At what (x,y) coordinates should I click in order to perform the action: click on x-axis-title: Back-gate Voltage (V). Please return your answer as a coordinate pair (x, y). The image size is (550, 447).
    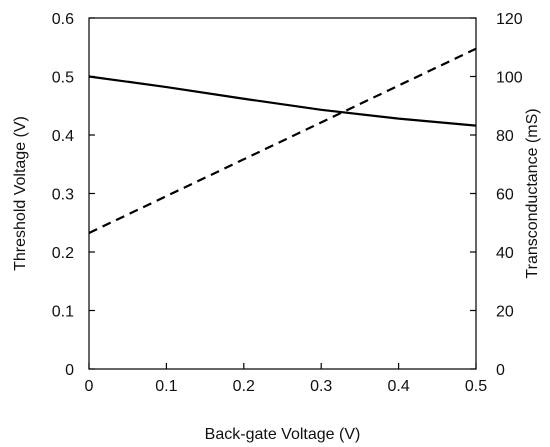
    Looking at the image, I should click on (283, 434).